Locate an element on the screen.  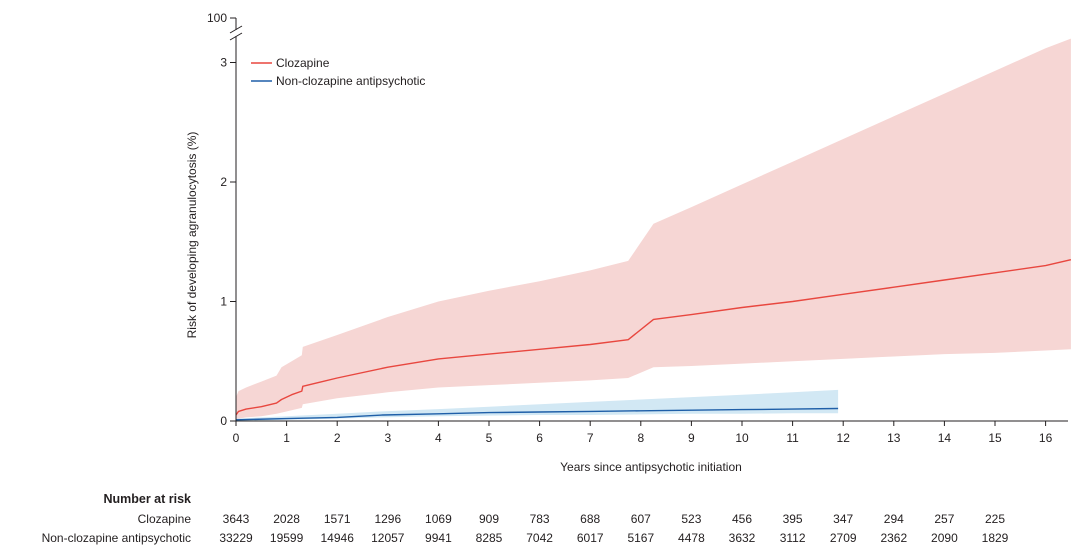
y-tick-label-0: 0 is located at coordinates (223, 421).